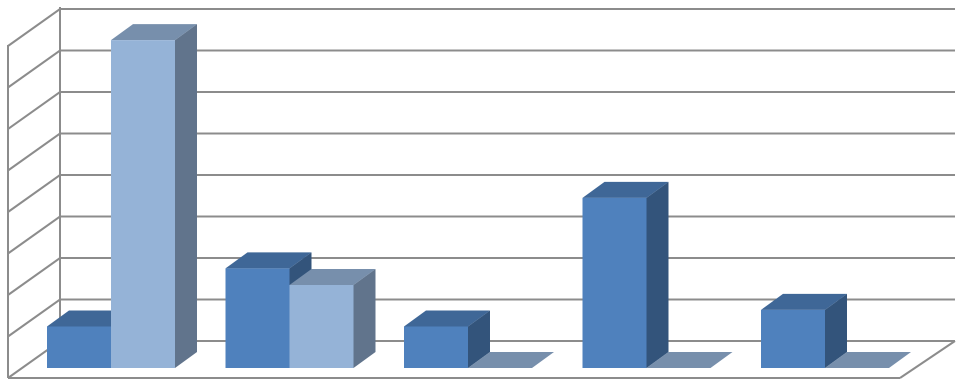 The width and height of the screenshot is (964, 385). Describe the element at coordinates (927, 359) in the screenshot. I see `floor-right` at that location.